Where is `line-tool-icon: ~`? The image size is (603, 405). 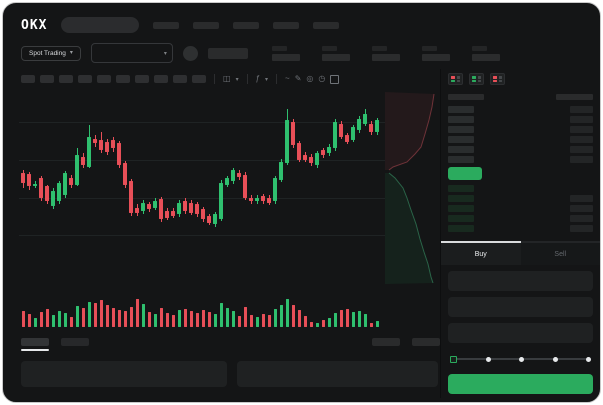 line-tool-icon: ~ is located at coordinates (287, 78).